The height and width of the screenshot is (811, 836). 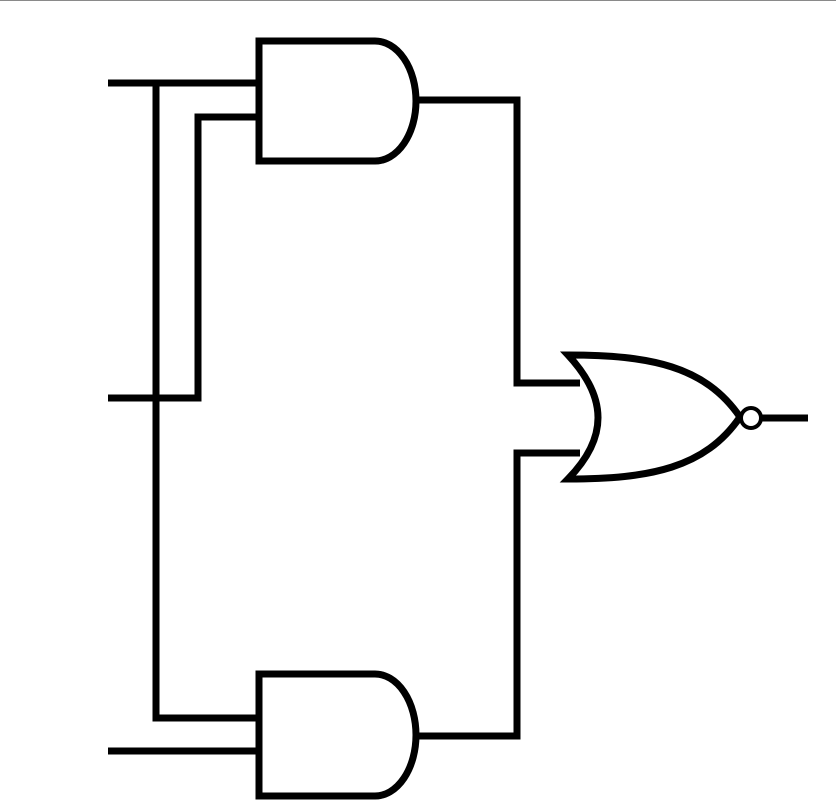 I want to click on input-a-branch-wire, so click(x=205, y=402).